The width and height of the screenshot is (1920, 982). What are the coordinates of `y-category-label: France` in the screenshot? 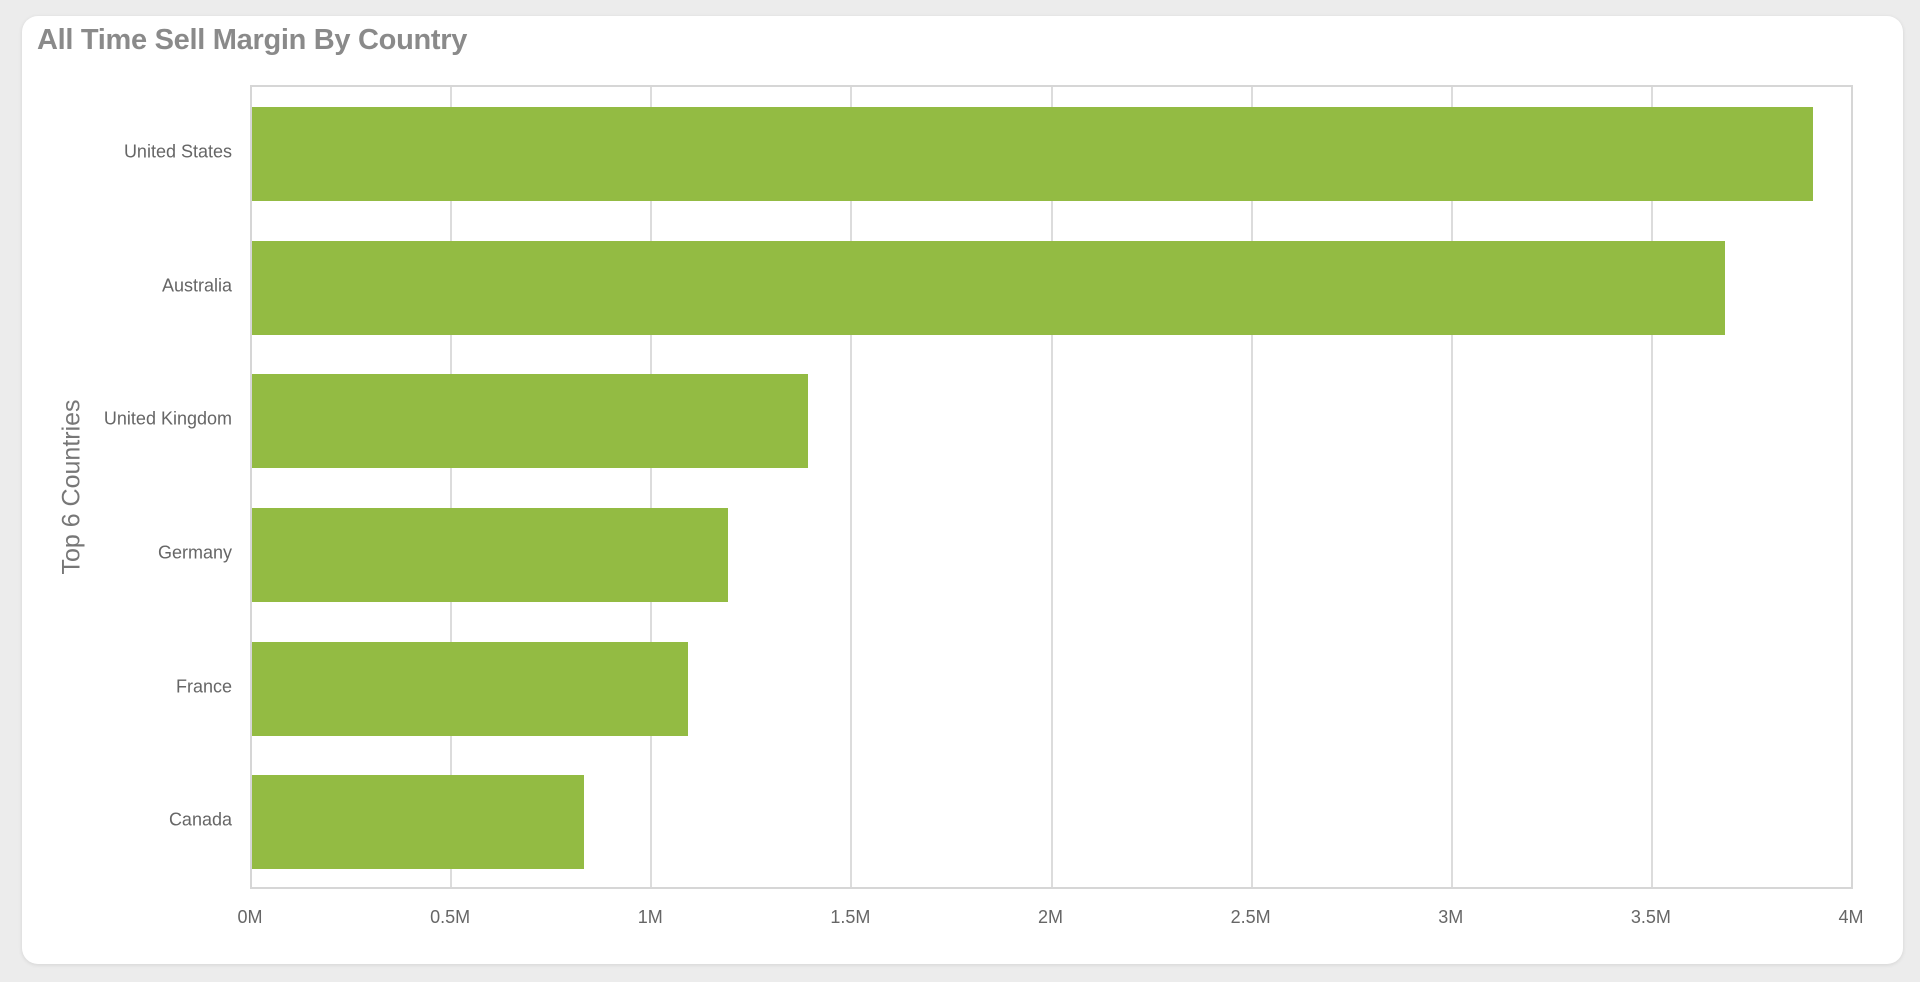 It's located at (203, 686).